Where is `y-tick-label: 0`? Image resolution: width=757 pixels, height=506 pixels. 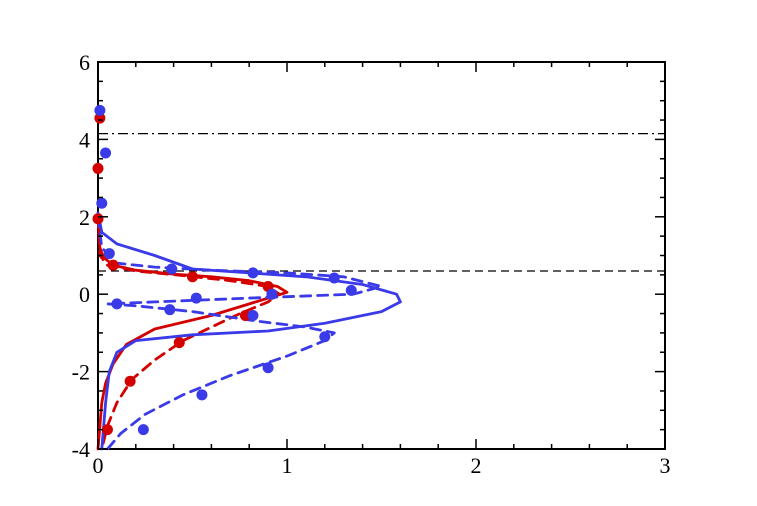 y-tick-label: 0 is located at coordinates (84, 294).